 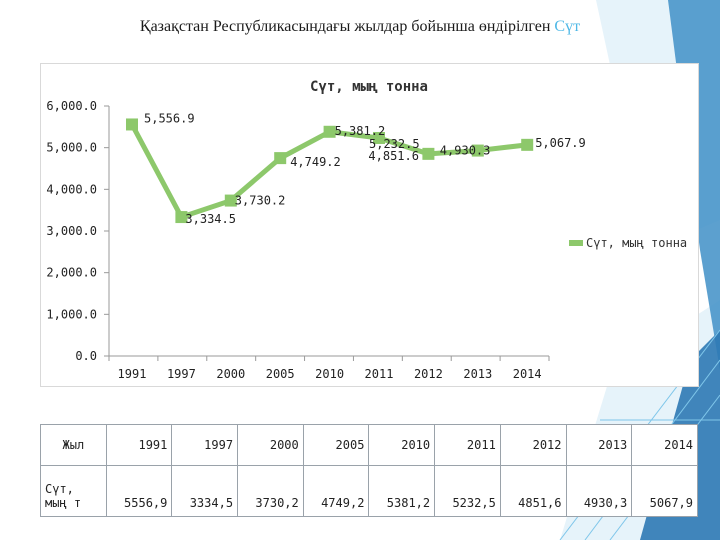 I want to click on table-cell: 1991, so click(x=139, y=445).